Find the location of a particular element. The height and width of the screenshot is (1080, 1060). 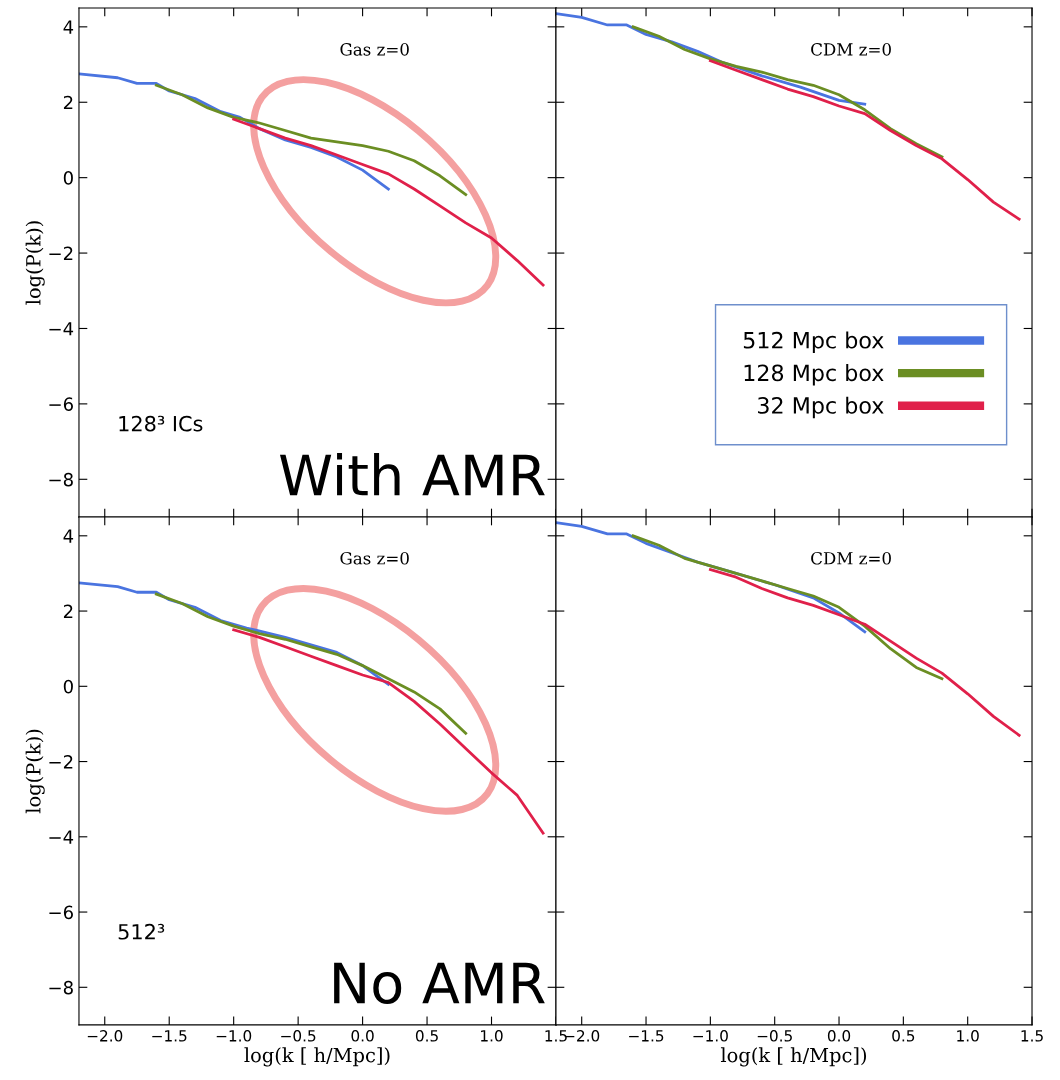

legend-label: 512 Mpc box is located at coordinates (813, 342).